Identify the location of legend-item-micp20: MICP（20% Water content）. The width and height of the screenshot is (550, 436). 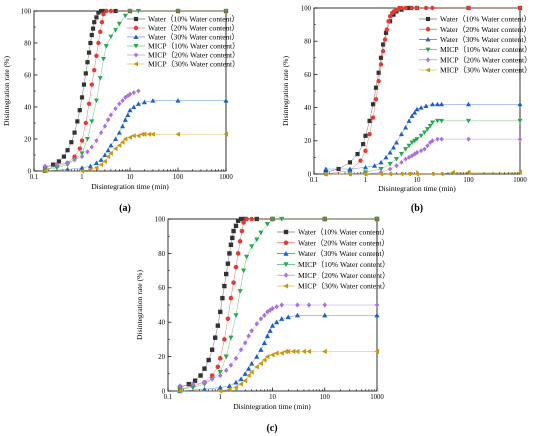
(333, 275).